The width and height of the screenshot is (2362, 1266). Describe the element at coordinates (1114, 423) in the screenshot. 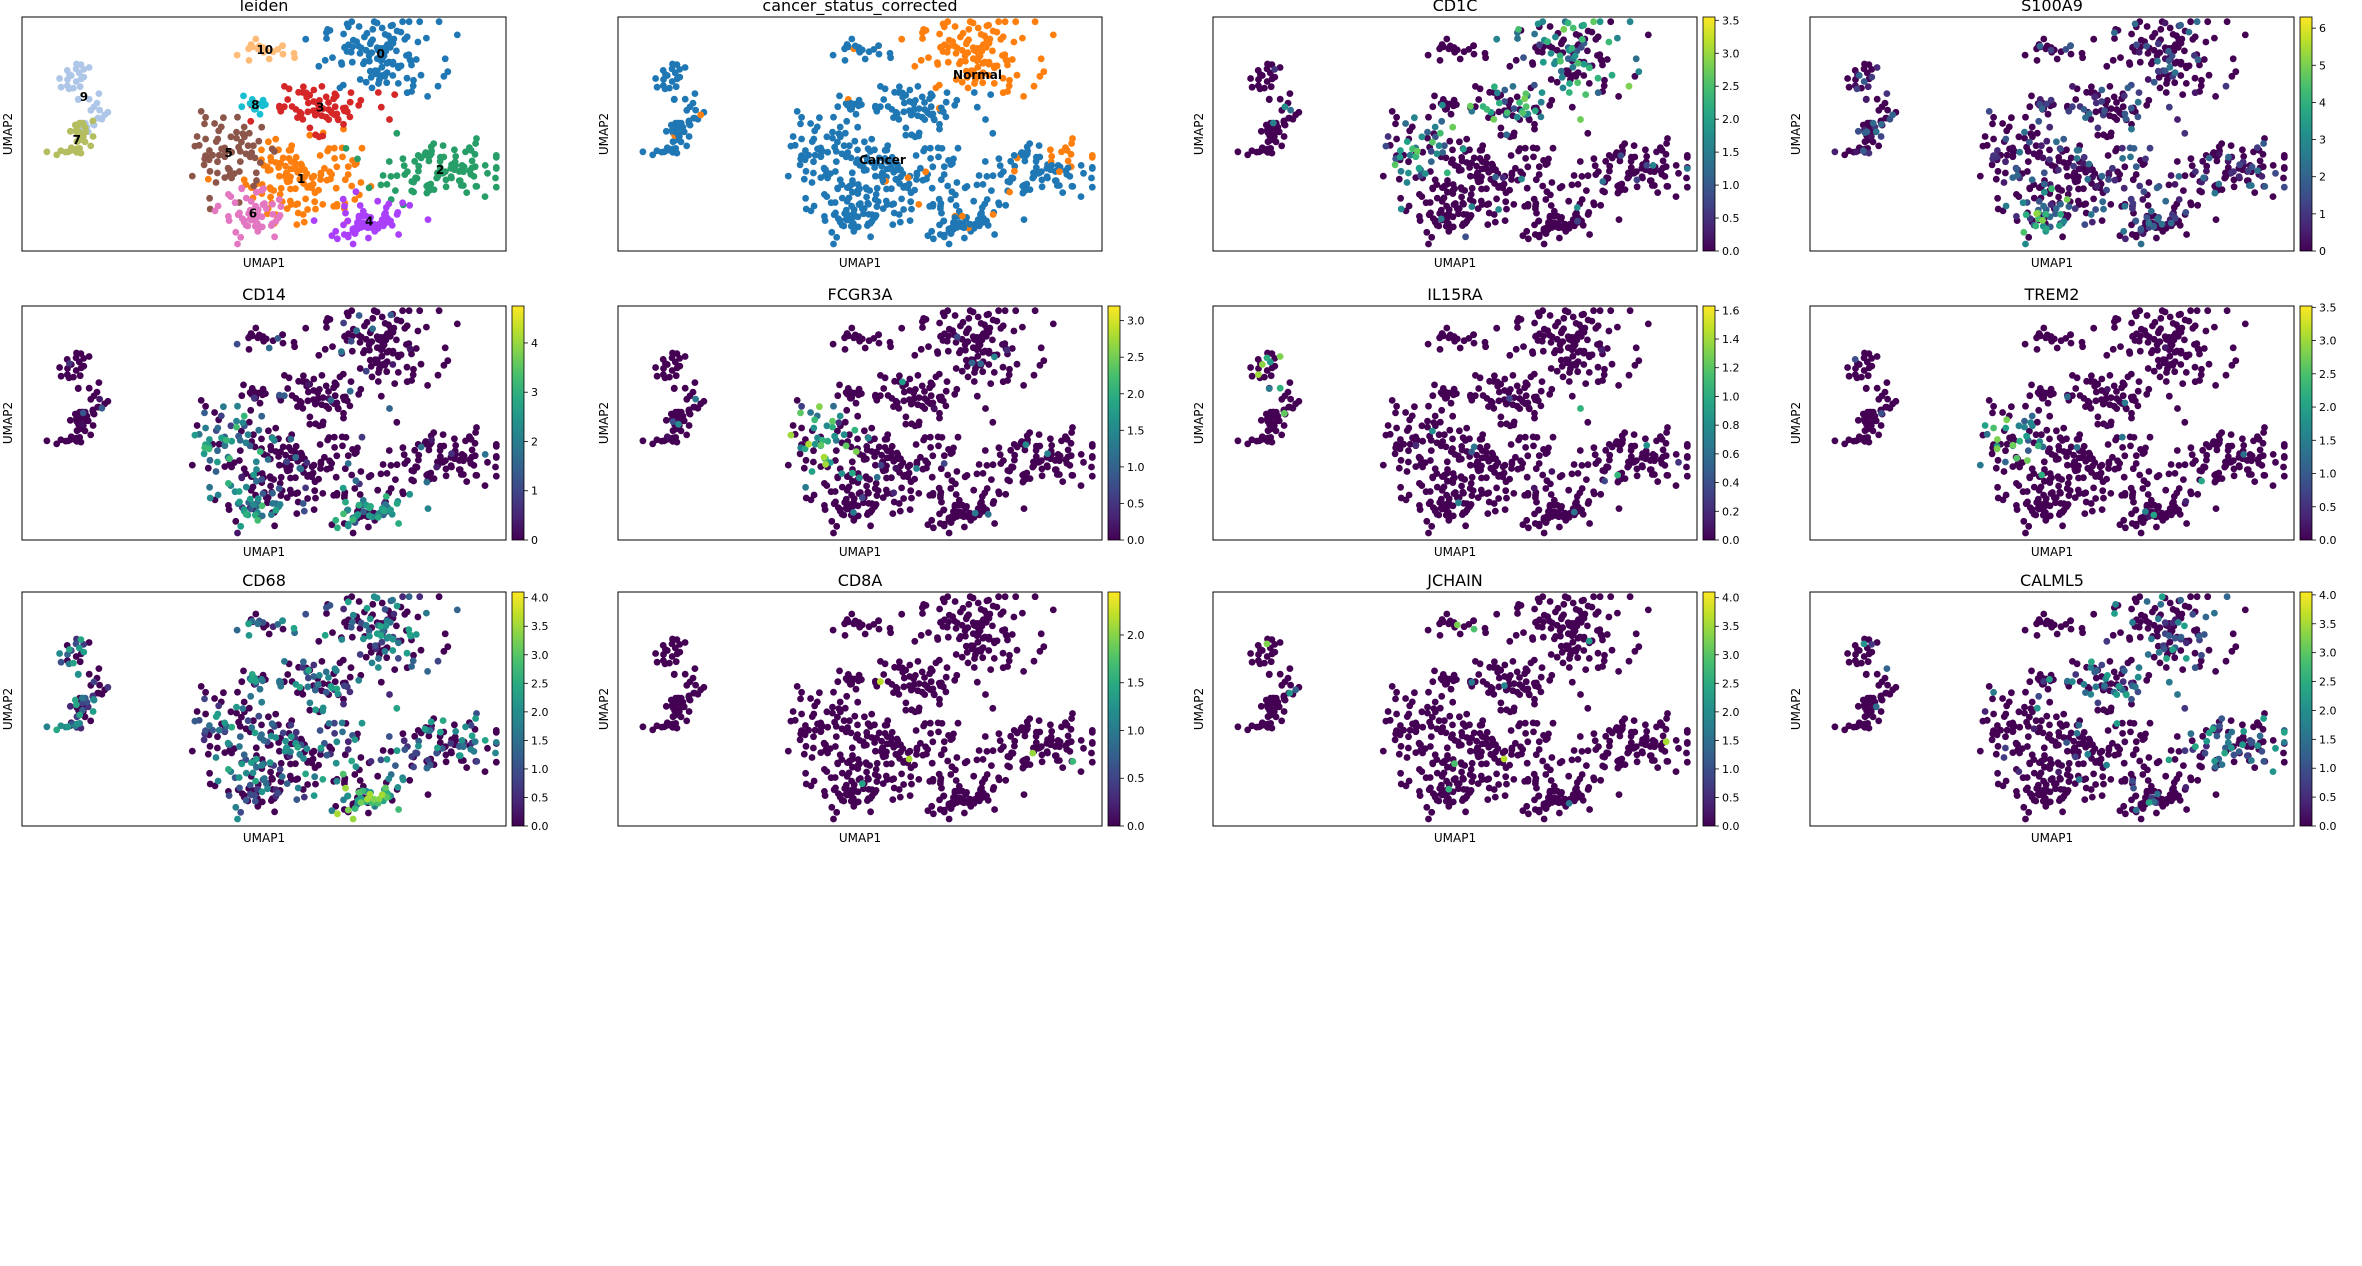

I see `colorbar` at that location.